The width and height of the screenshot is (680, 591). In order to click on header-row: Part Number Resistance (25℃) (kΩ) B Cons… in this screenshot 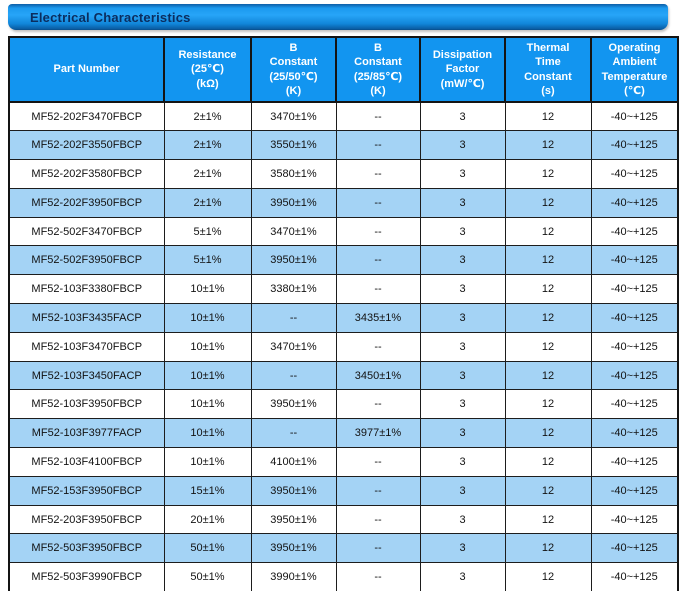, I will do `click(343, 69)`.